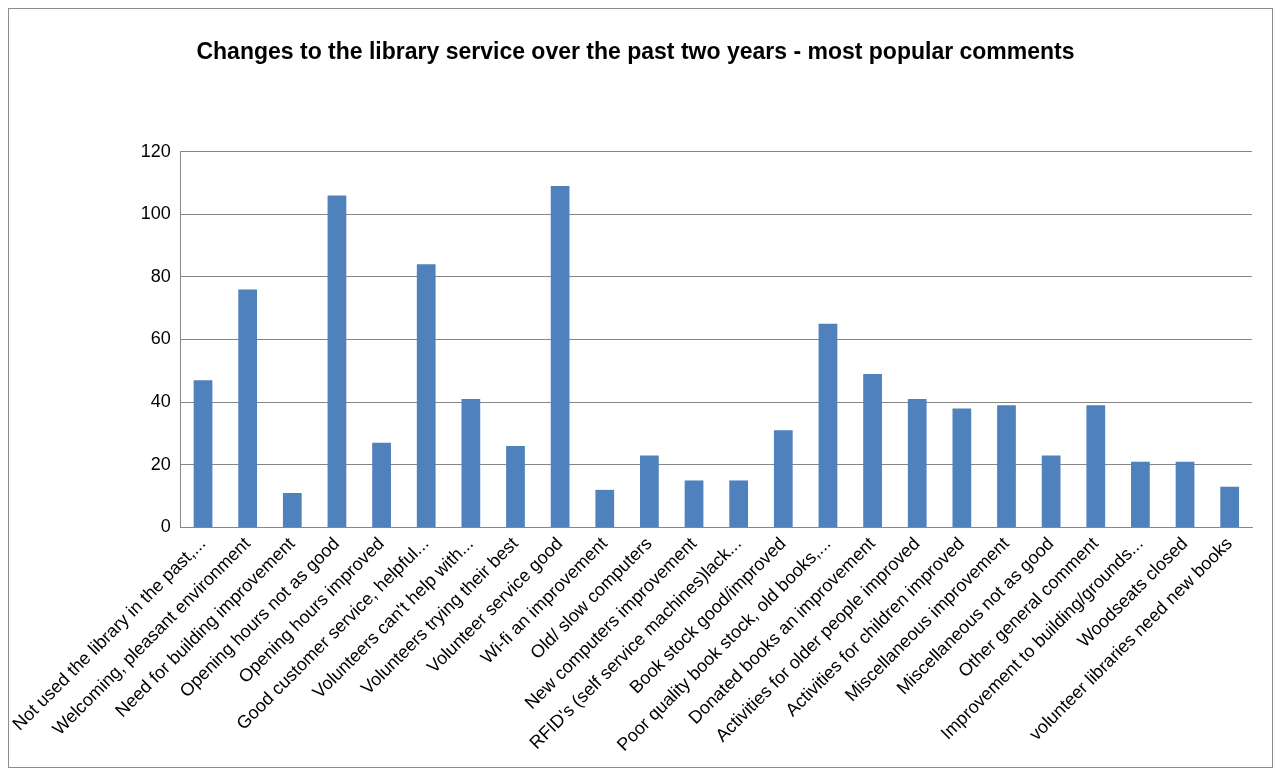  What do you see at coordinates (155, 213) in the screenshot?
I see `y-tick-label: 100` at bounding box center [155, 213].